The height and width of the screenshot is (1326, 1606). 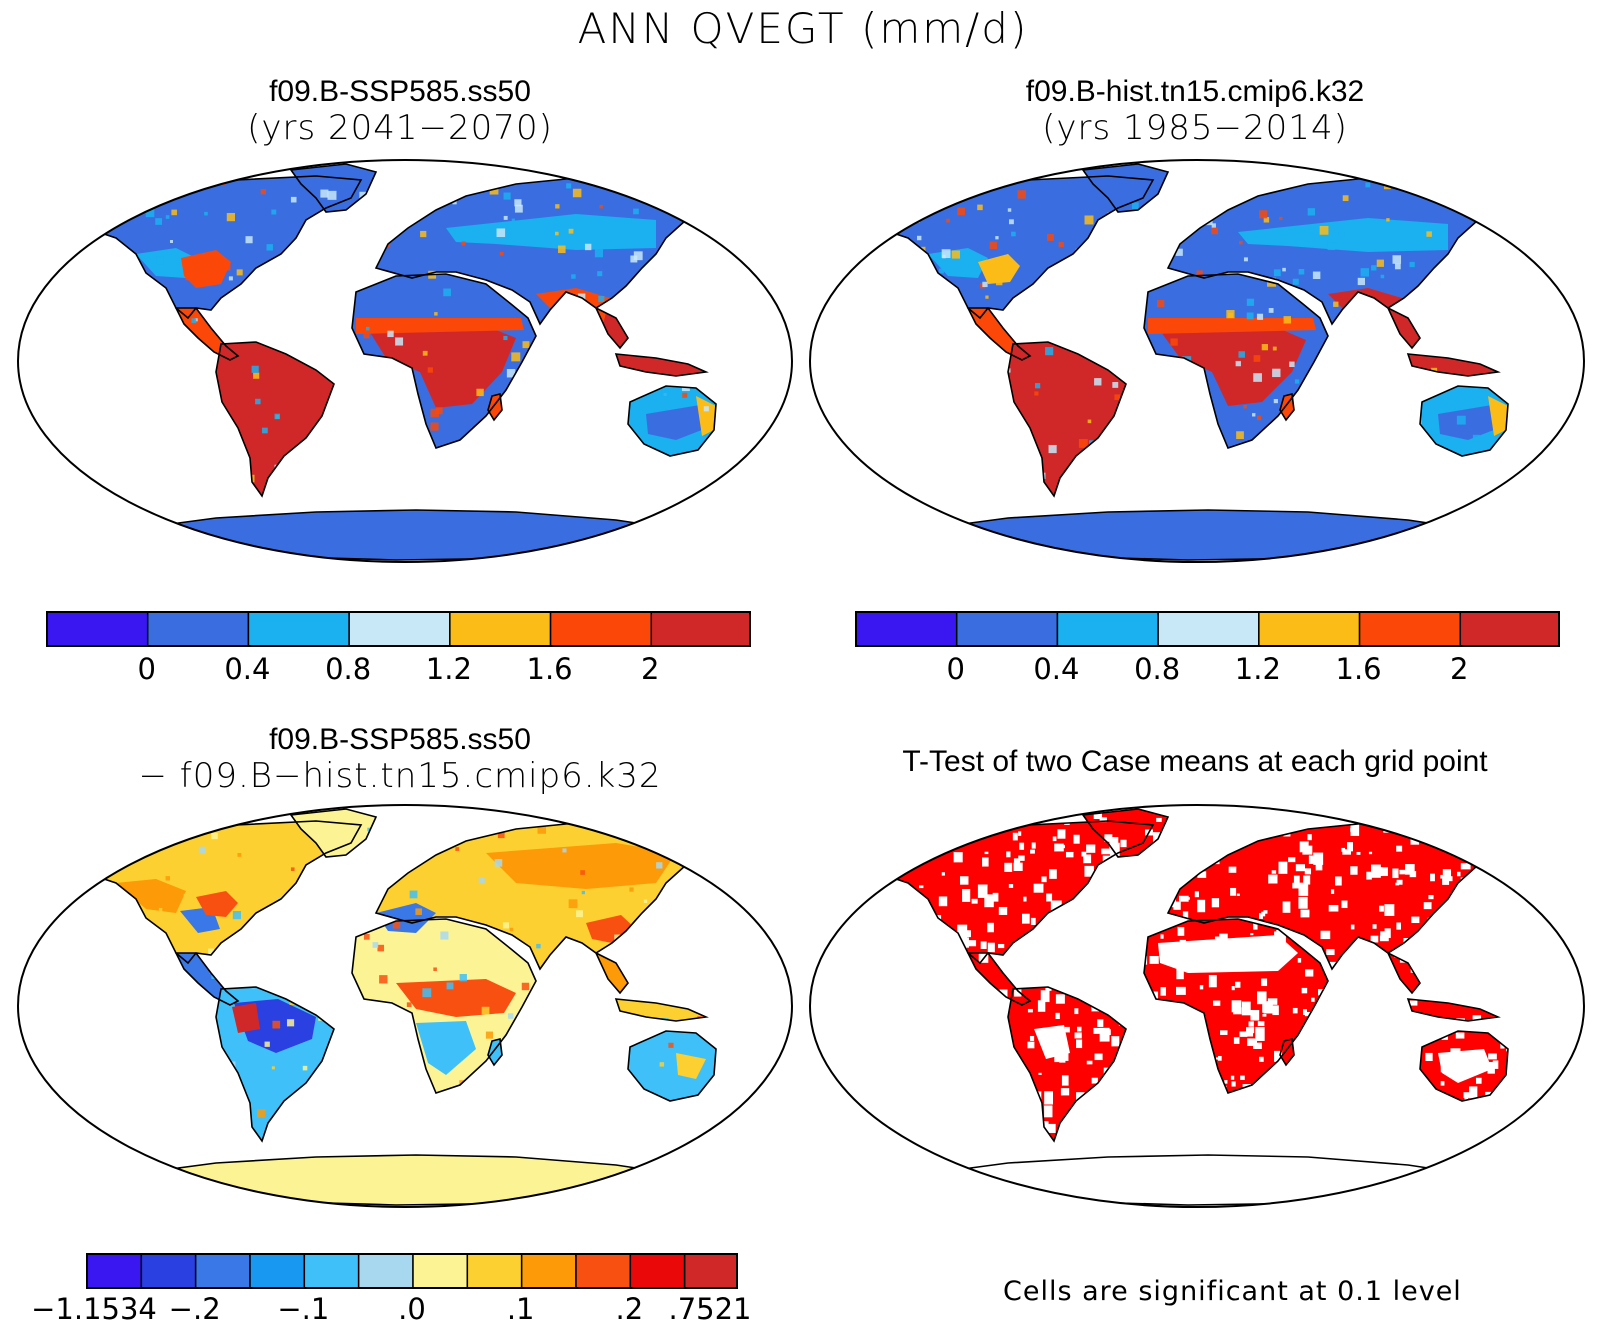 I want to click on colorbar-tick-label: 1.2, so click(x=1257, y=669).